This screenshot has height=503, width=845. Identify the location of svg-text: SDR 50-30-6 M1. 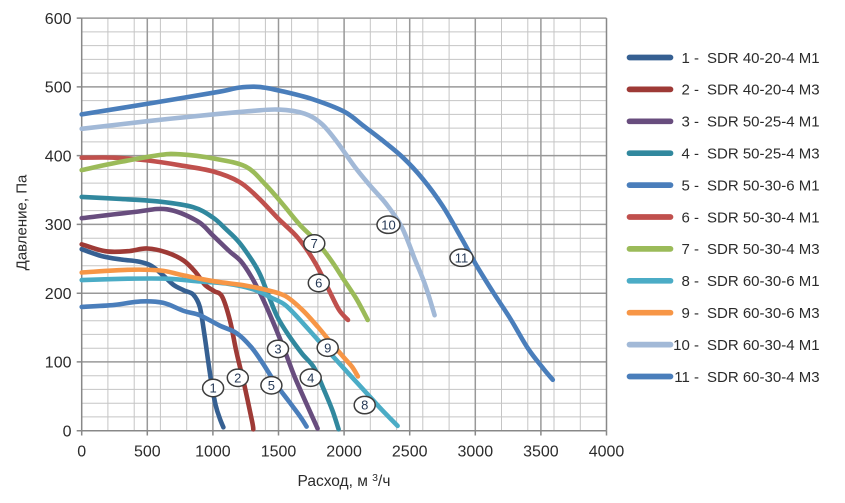
(763, 185).